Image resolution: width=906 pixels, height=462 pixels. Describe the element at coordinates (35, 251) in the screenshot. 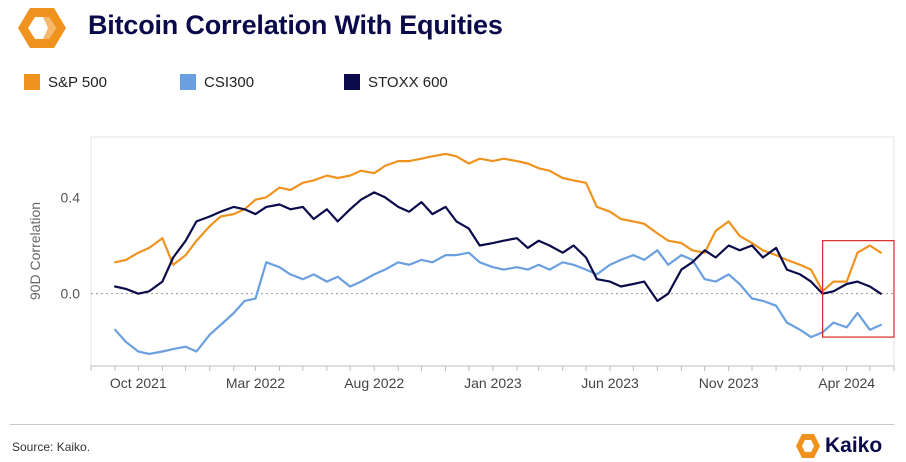

I see `y-axis-label: 90D Correlation` at that location.